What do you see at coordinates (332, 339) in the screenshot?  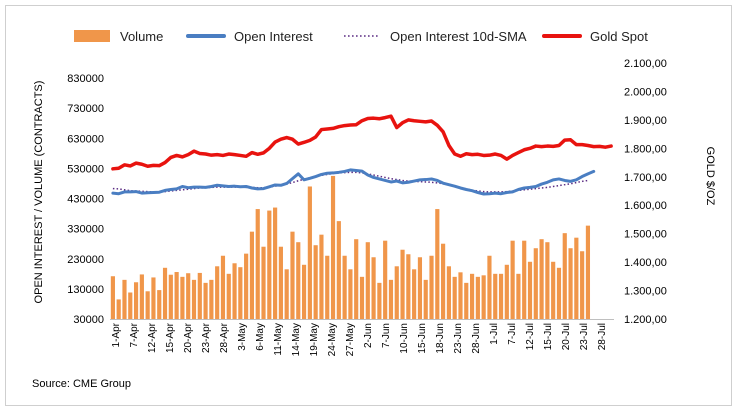 I see `x-tick-label: 24-May` at bounding box center [332, 339].